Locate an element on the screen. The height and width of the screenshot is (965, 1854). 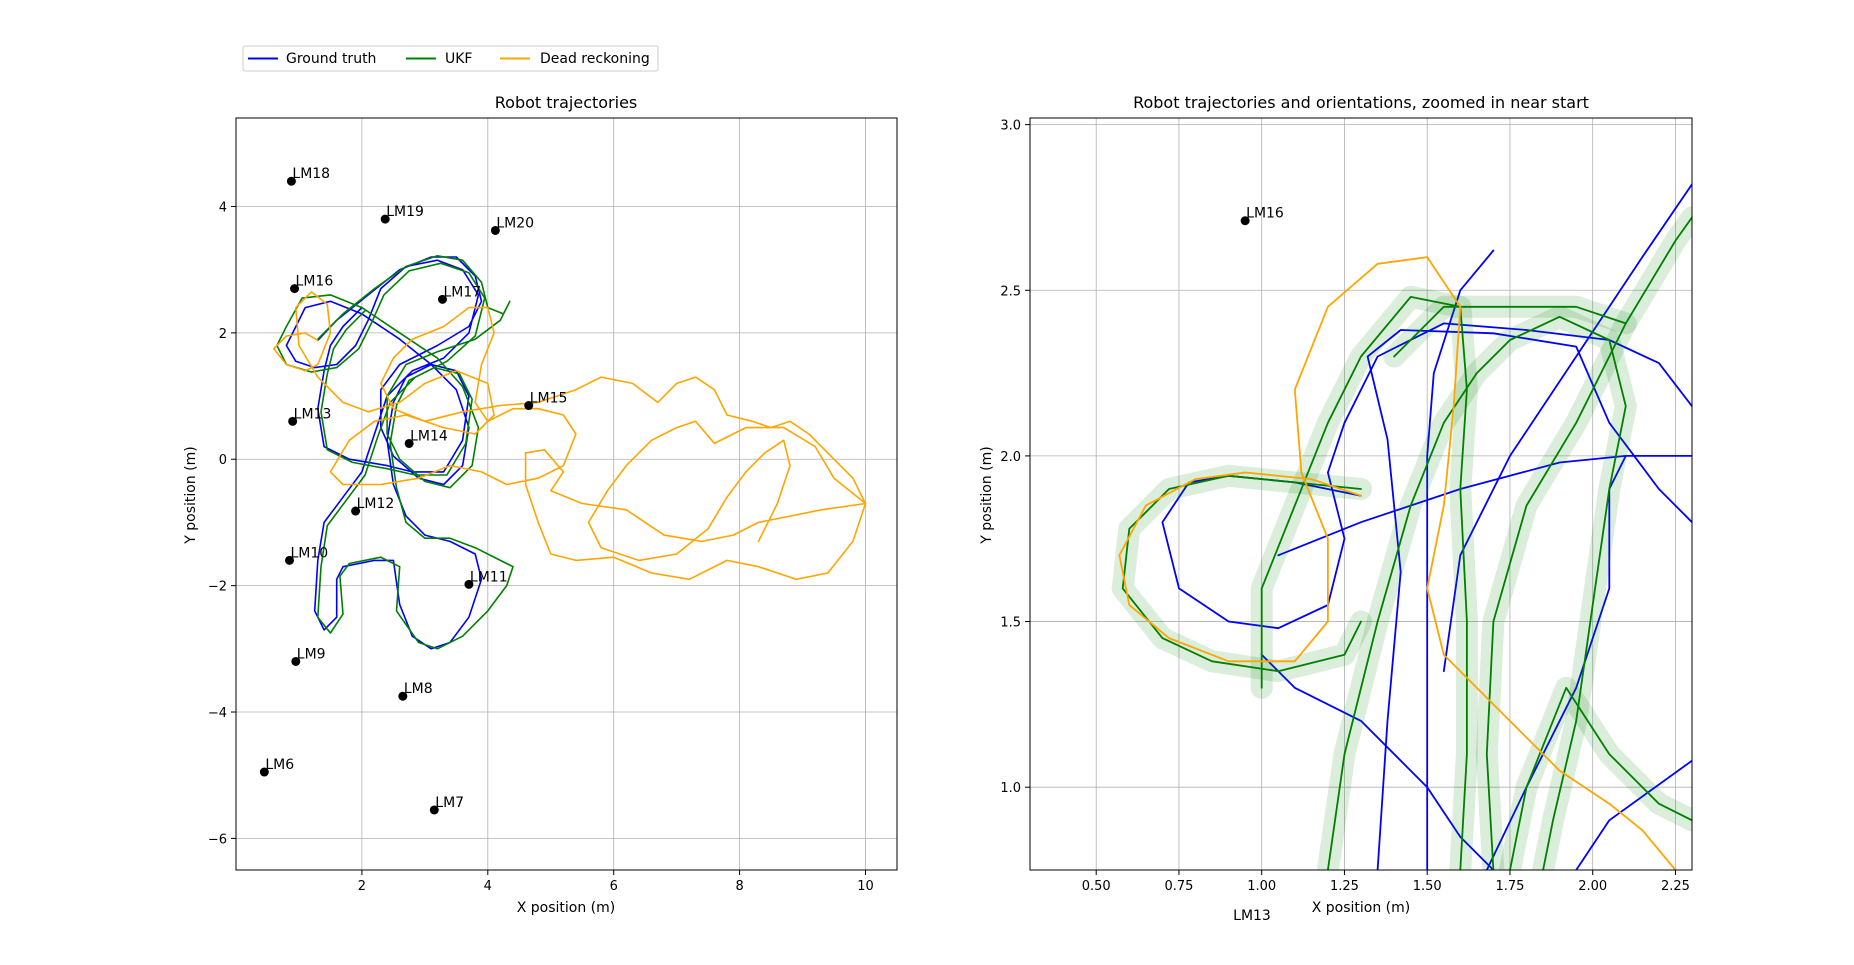
x-tick-label: 1.50 is located at coordinates (1427, 886).